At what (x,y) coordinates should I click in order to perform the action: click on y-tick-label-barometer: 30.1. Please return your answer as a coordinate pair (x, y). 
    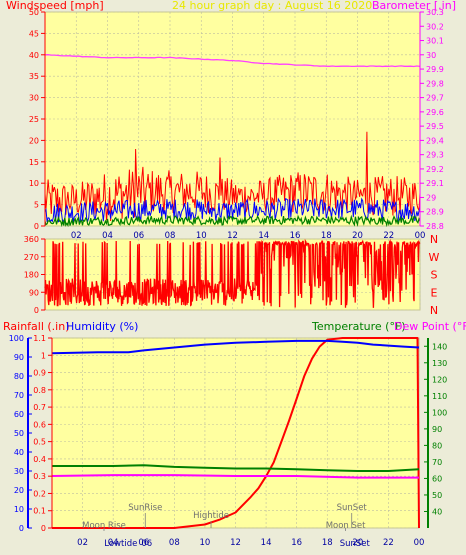
    Looking at the image, I should click on (435, 41).